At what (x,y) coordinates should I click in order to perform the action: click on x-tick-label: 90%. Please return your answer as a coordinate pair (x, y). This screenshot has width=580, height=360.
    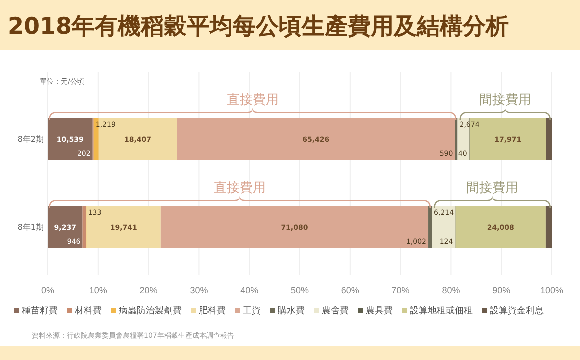
    Looking at the image, I should click on (501, 290).